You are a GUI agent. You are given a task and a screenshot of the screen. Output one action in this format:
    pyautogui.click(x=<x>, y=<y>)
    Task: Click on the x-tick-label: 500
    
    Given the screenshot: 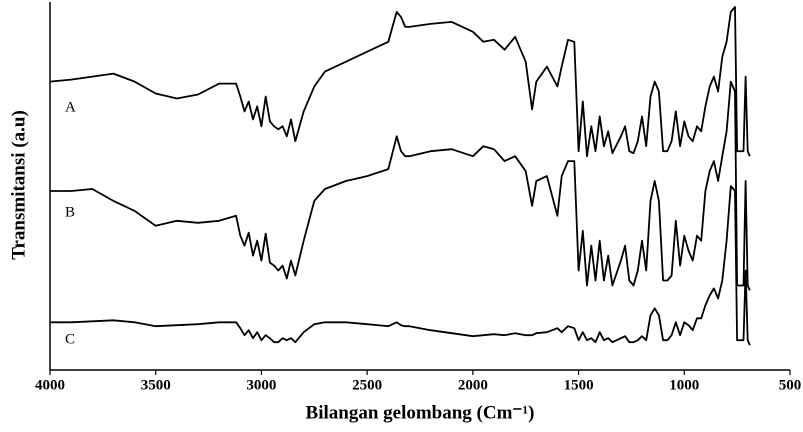 What is the action you would take?
    pyautogui.click(x=790, y=385)
    